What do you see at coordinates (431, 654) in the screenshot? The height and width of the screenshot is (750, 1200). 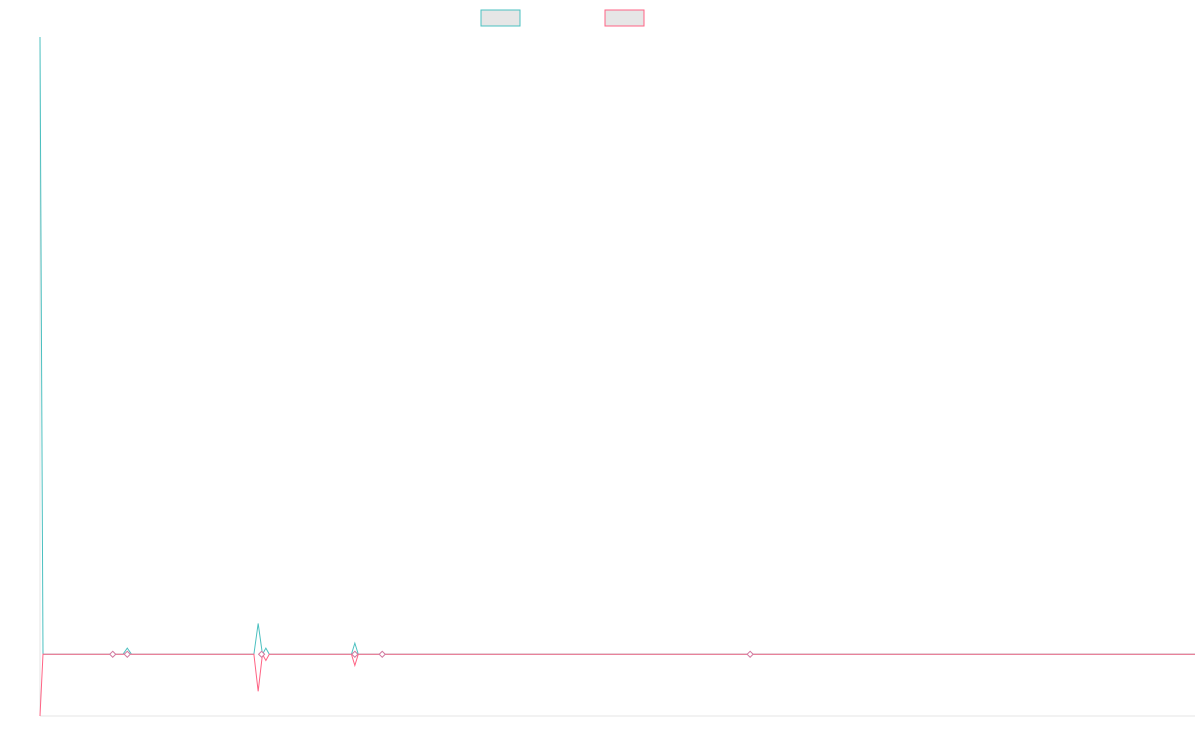 I see `marker-layer` at bounding box center [431, 654].